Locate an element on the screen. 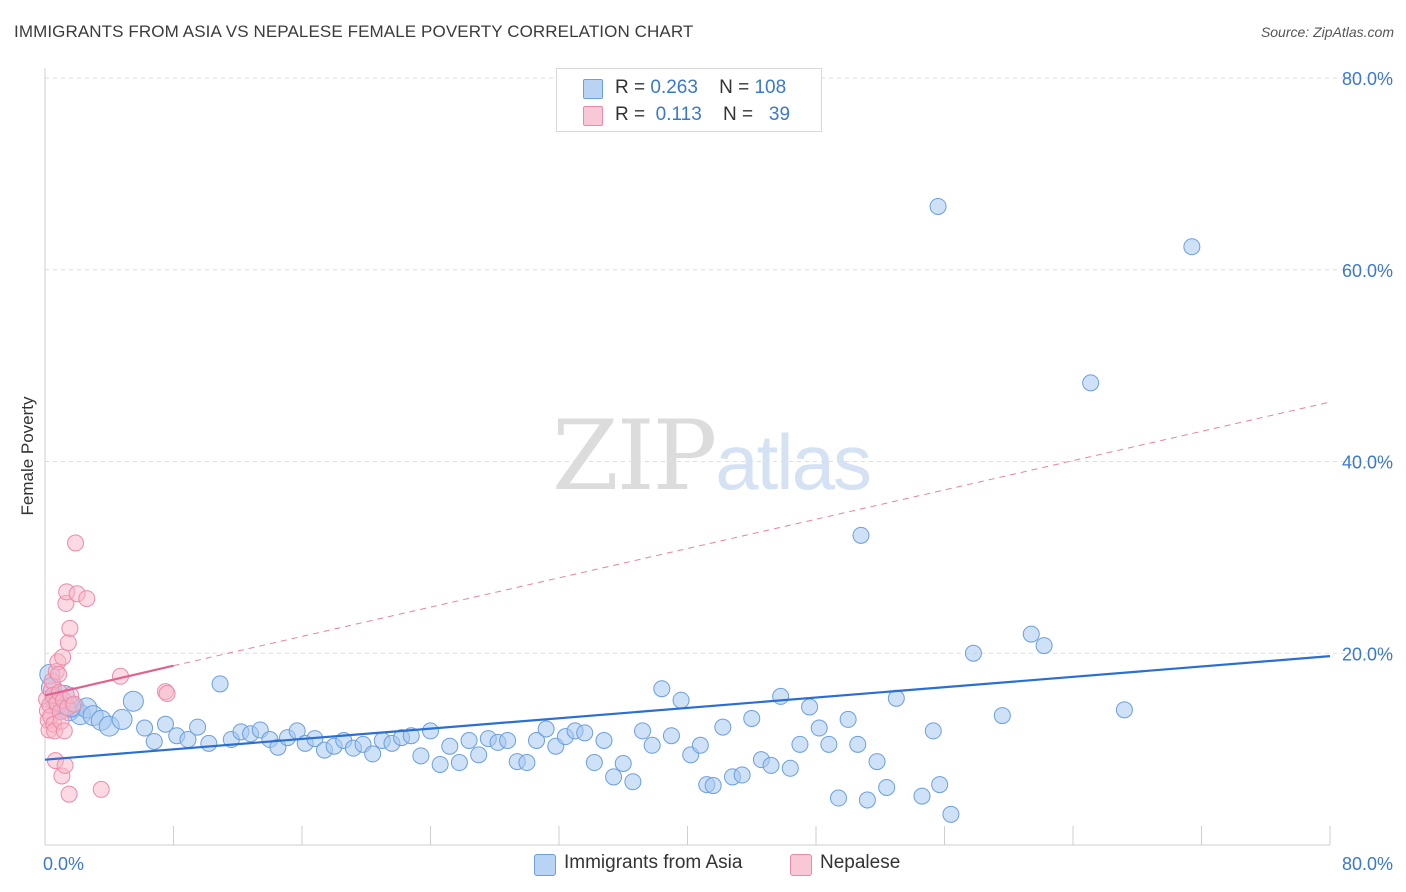 The image size is (1406, 892). legend-label-nepalese: Nepalese is located at coordinates (860, 862).